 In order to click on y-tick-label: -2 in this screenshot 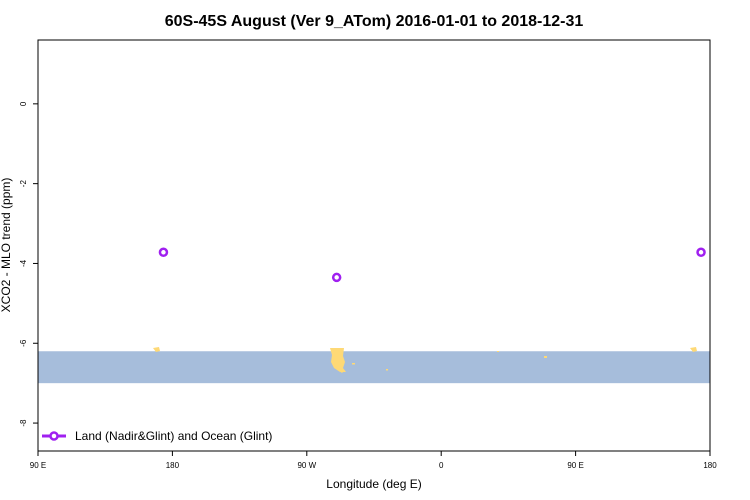, I will do `click(23, 184)`.